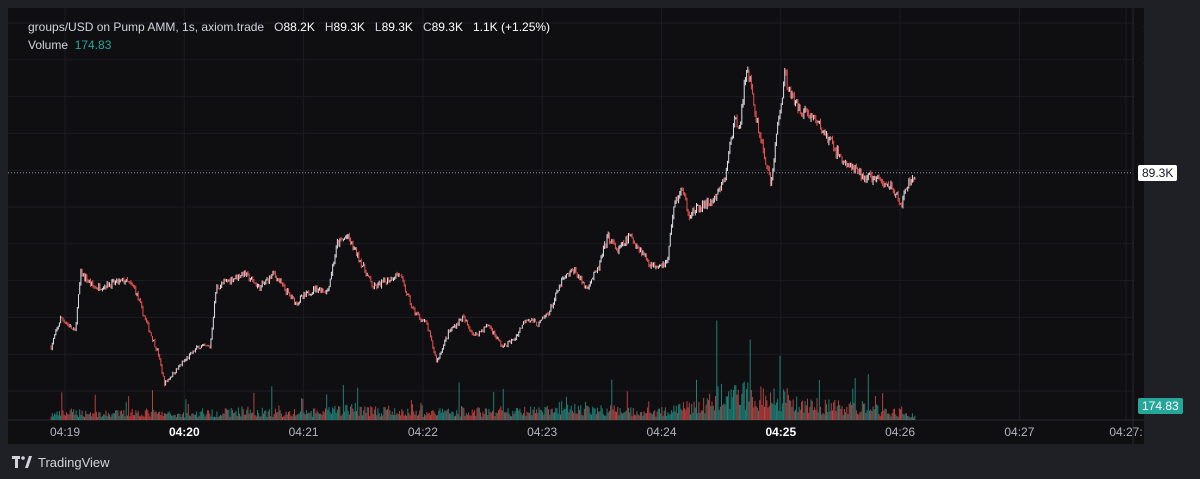  I want to click on legend-volume-label: Volume, so click(48, 45).